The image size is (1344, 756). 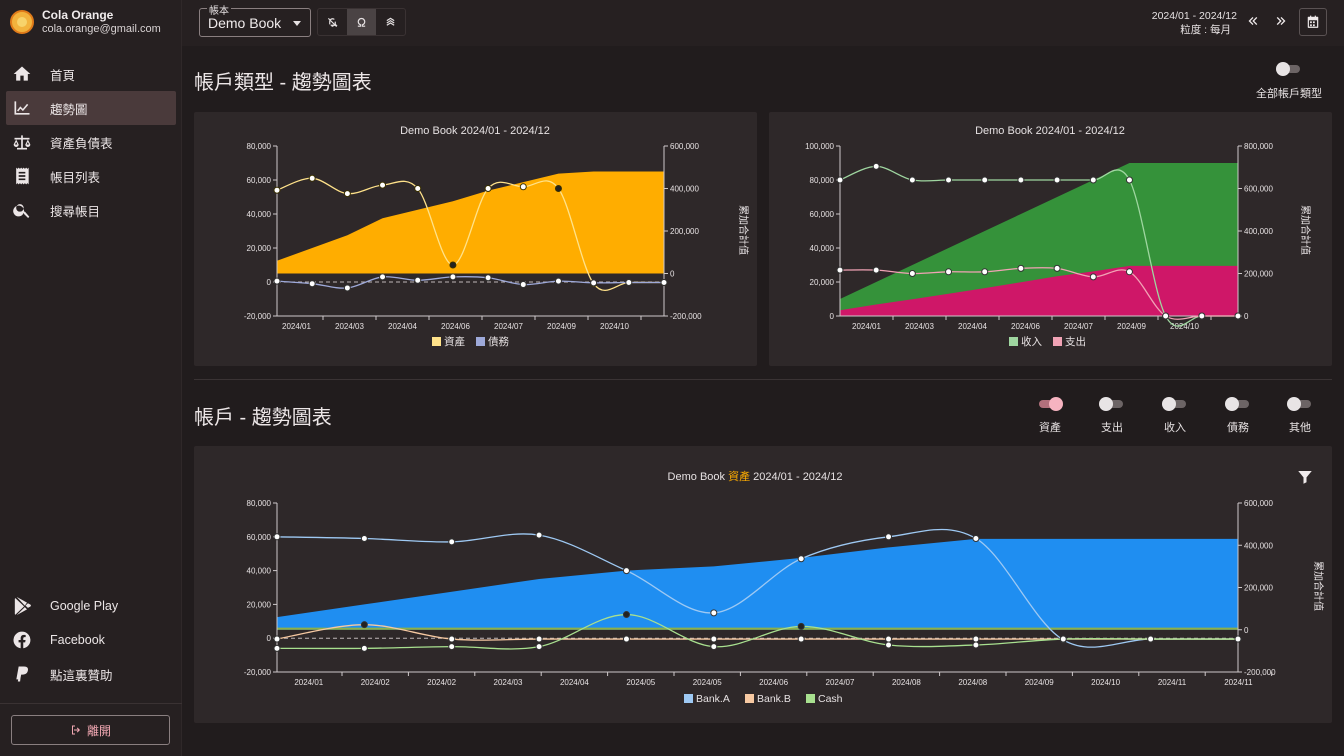 I want to click on nav-item-home: 首頁, so click(x=91, y=74).